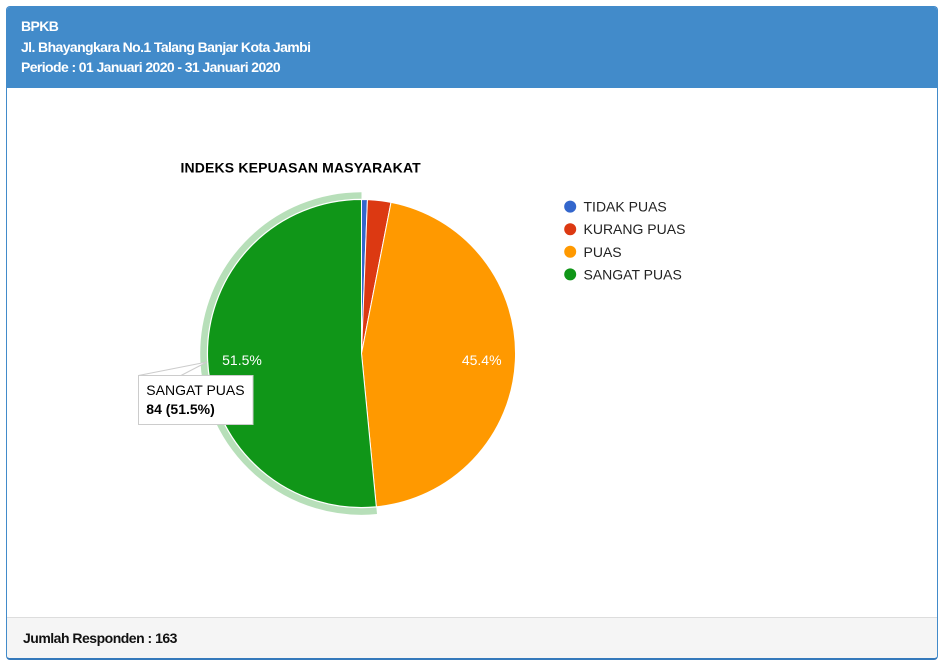 This screenshot has height=667, width=945. Describe the element at coordinates (482, 360) in the screenshot. I see `svg-text: 45.4%` at that location.